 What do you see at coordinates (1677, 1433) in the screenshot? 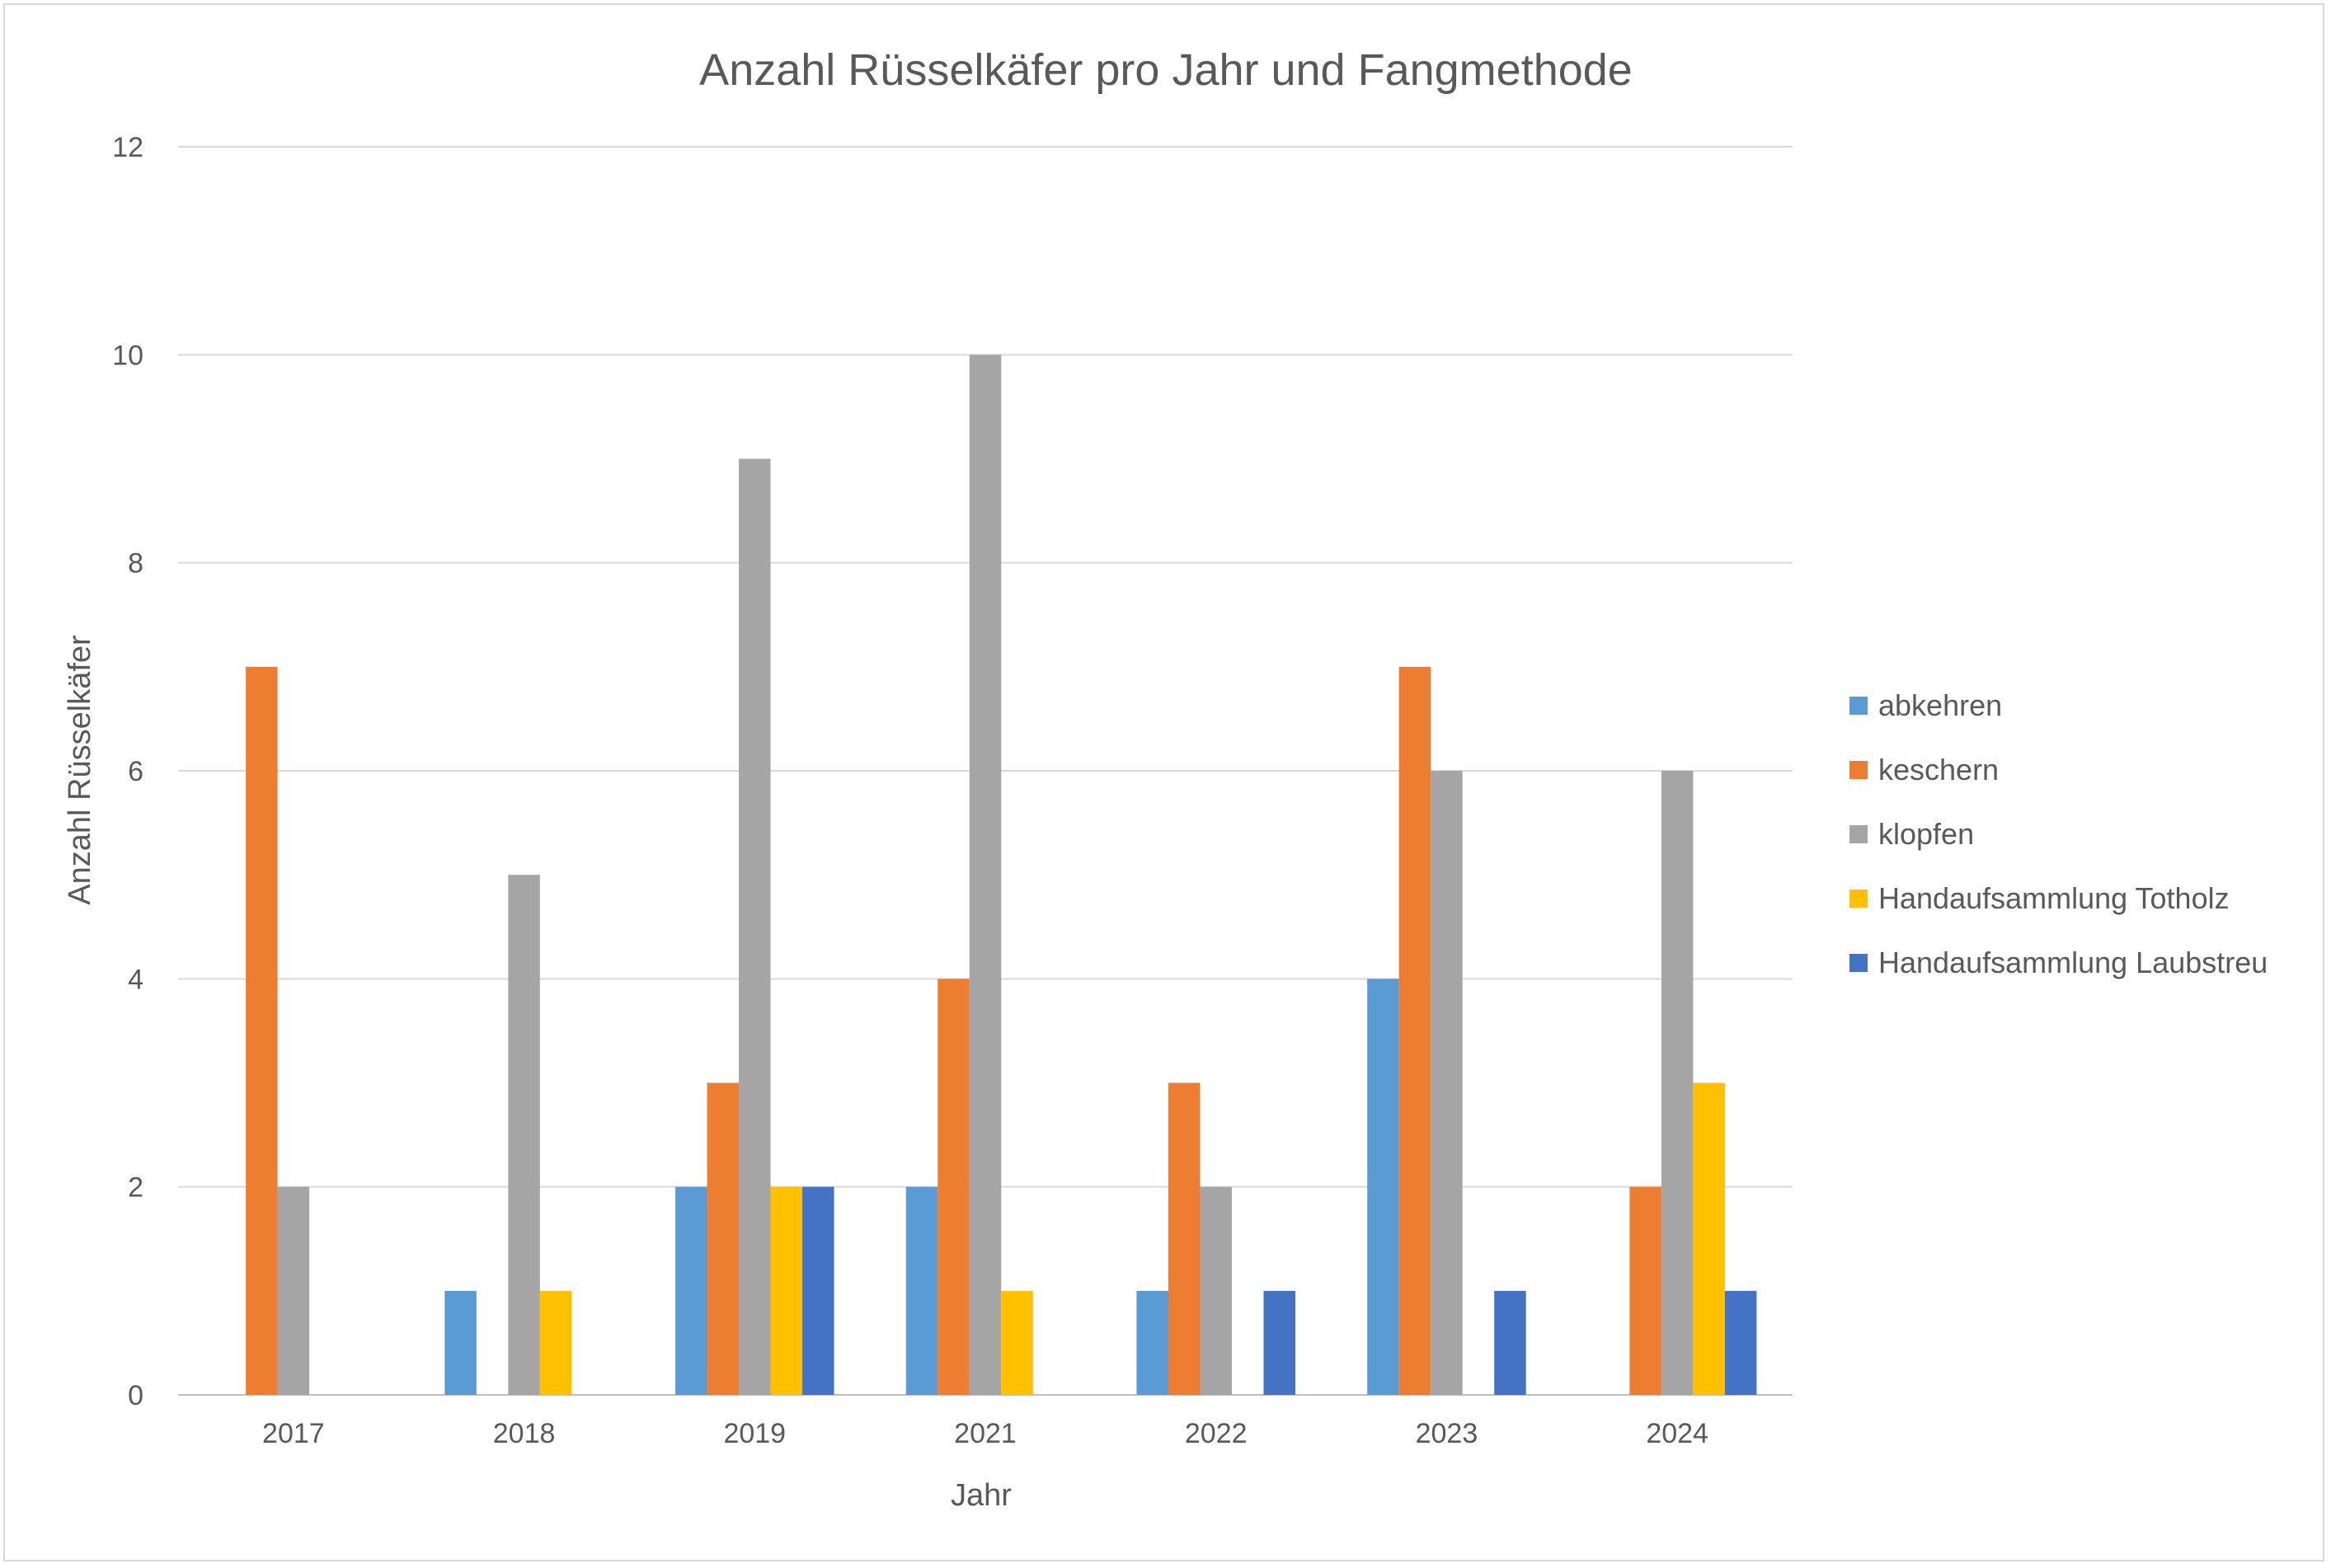
I see `x-tick-label: 2024` at bounding box center [1677, 1433].